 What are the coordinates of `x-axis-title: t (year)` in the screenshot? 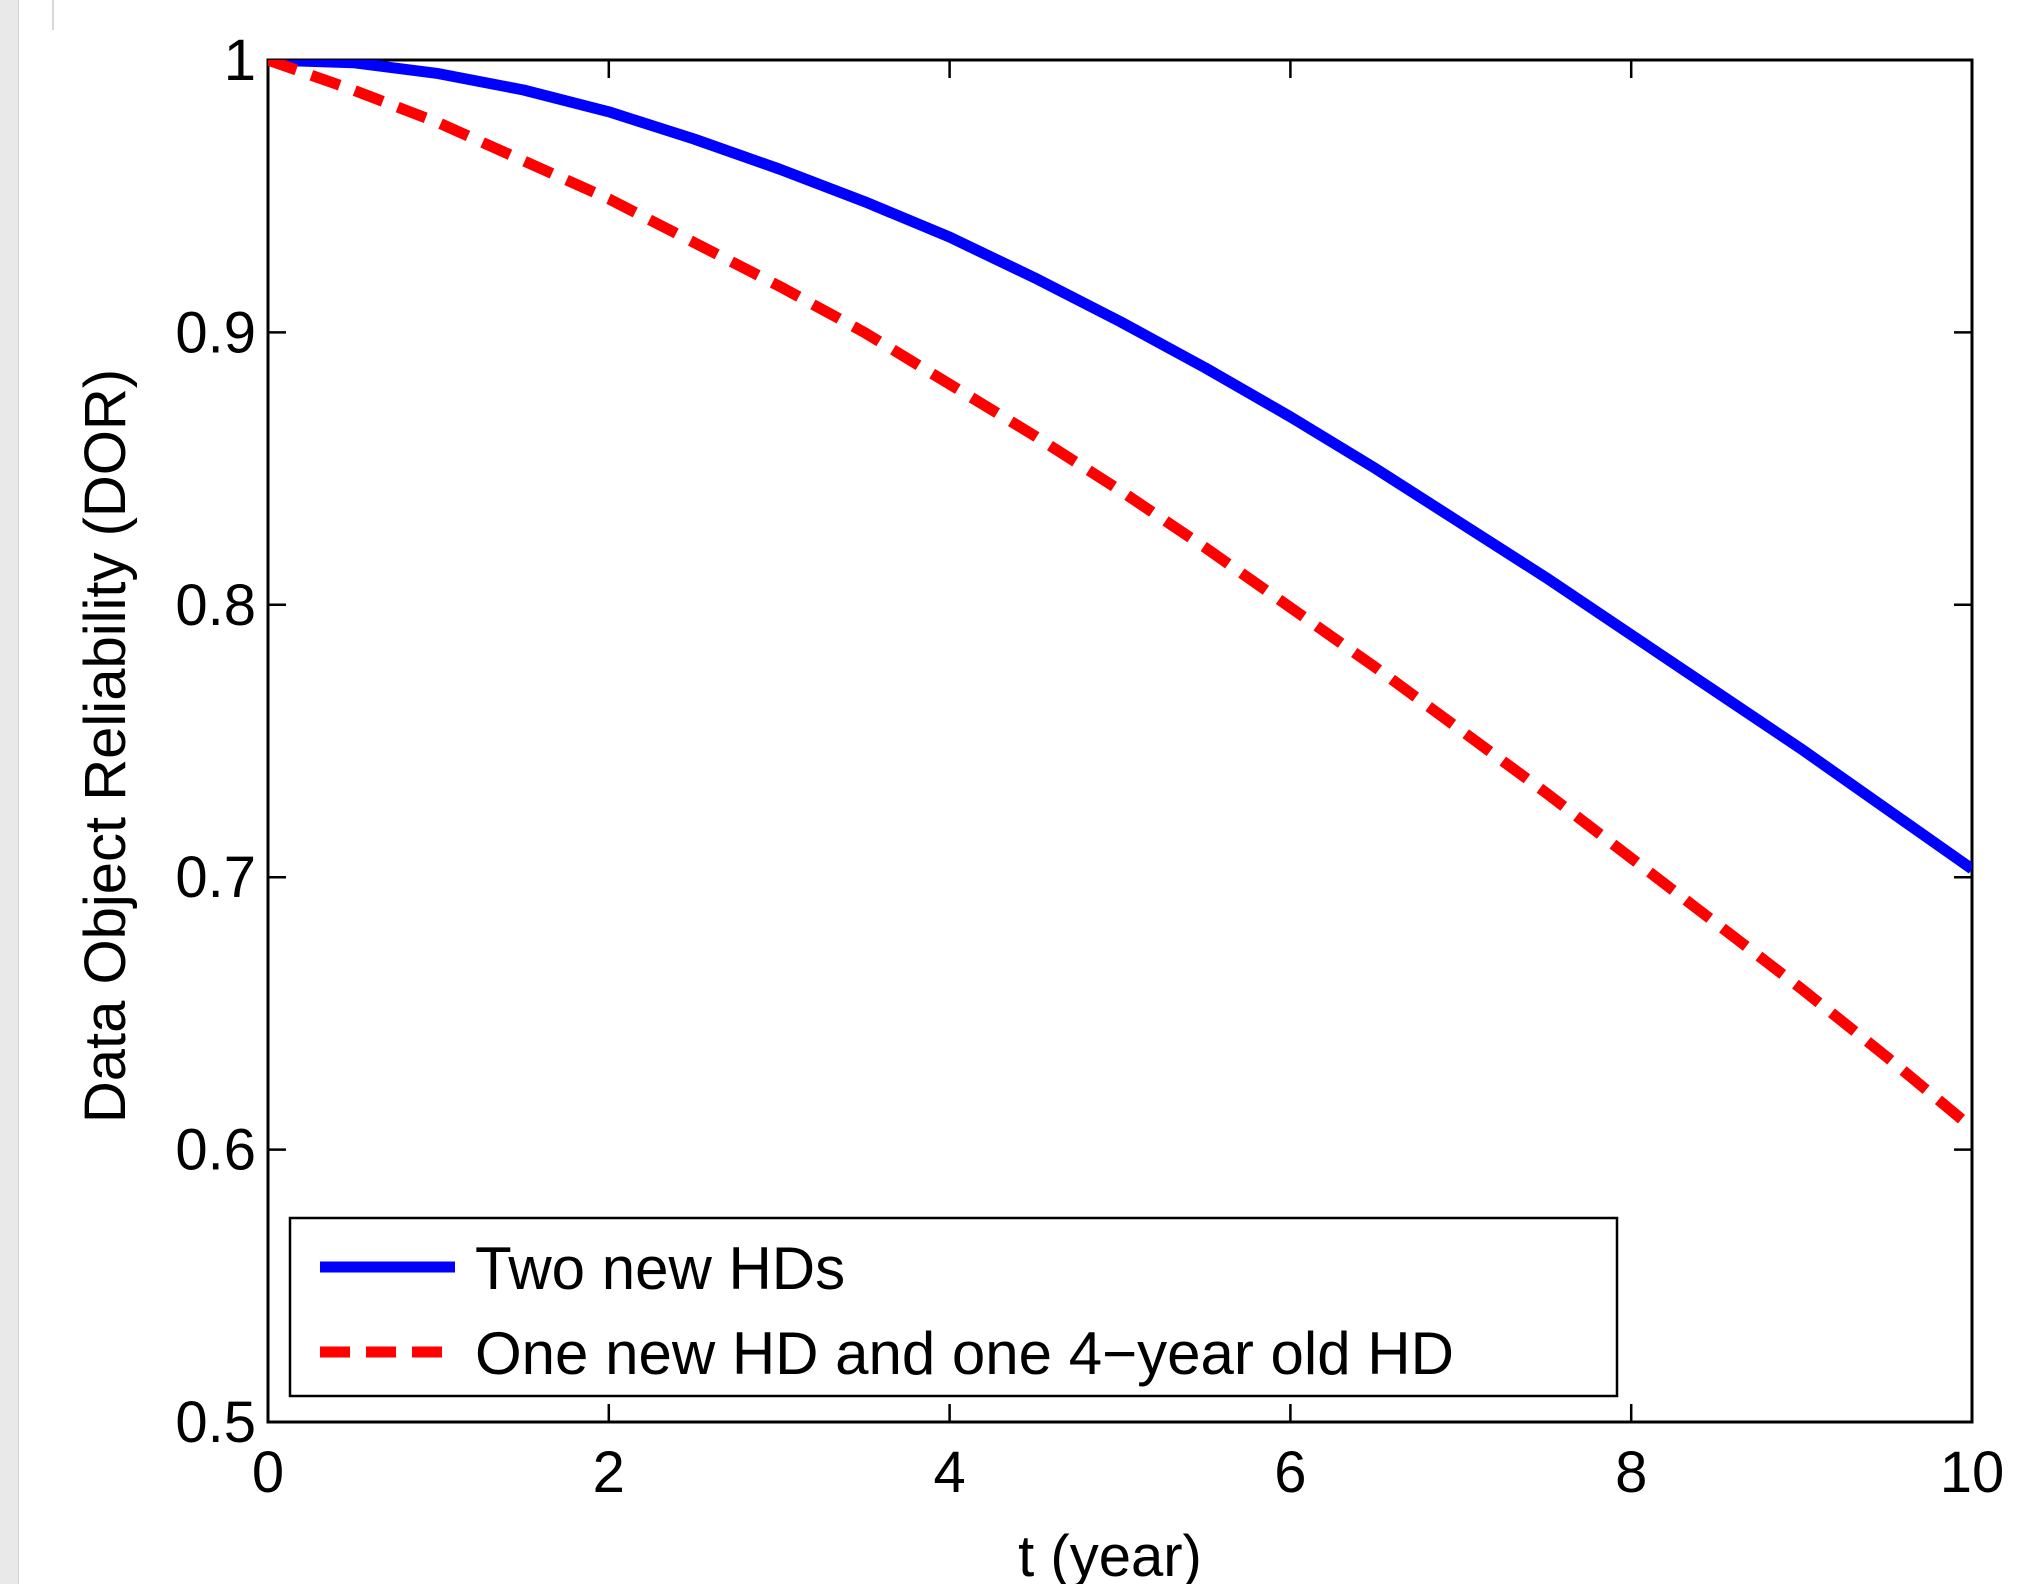 It's located at (1110, 1554).